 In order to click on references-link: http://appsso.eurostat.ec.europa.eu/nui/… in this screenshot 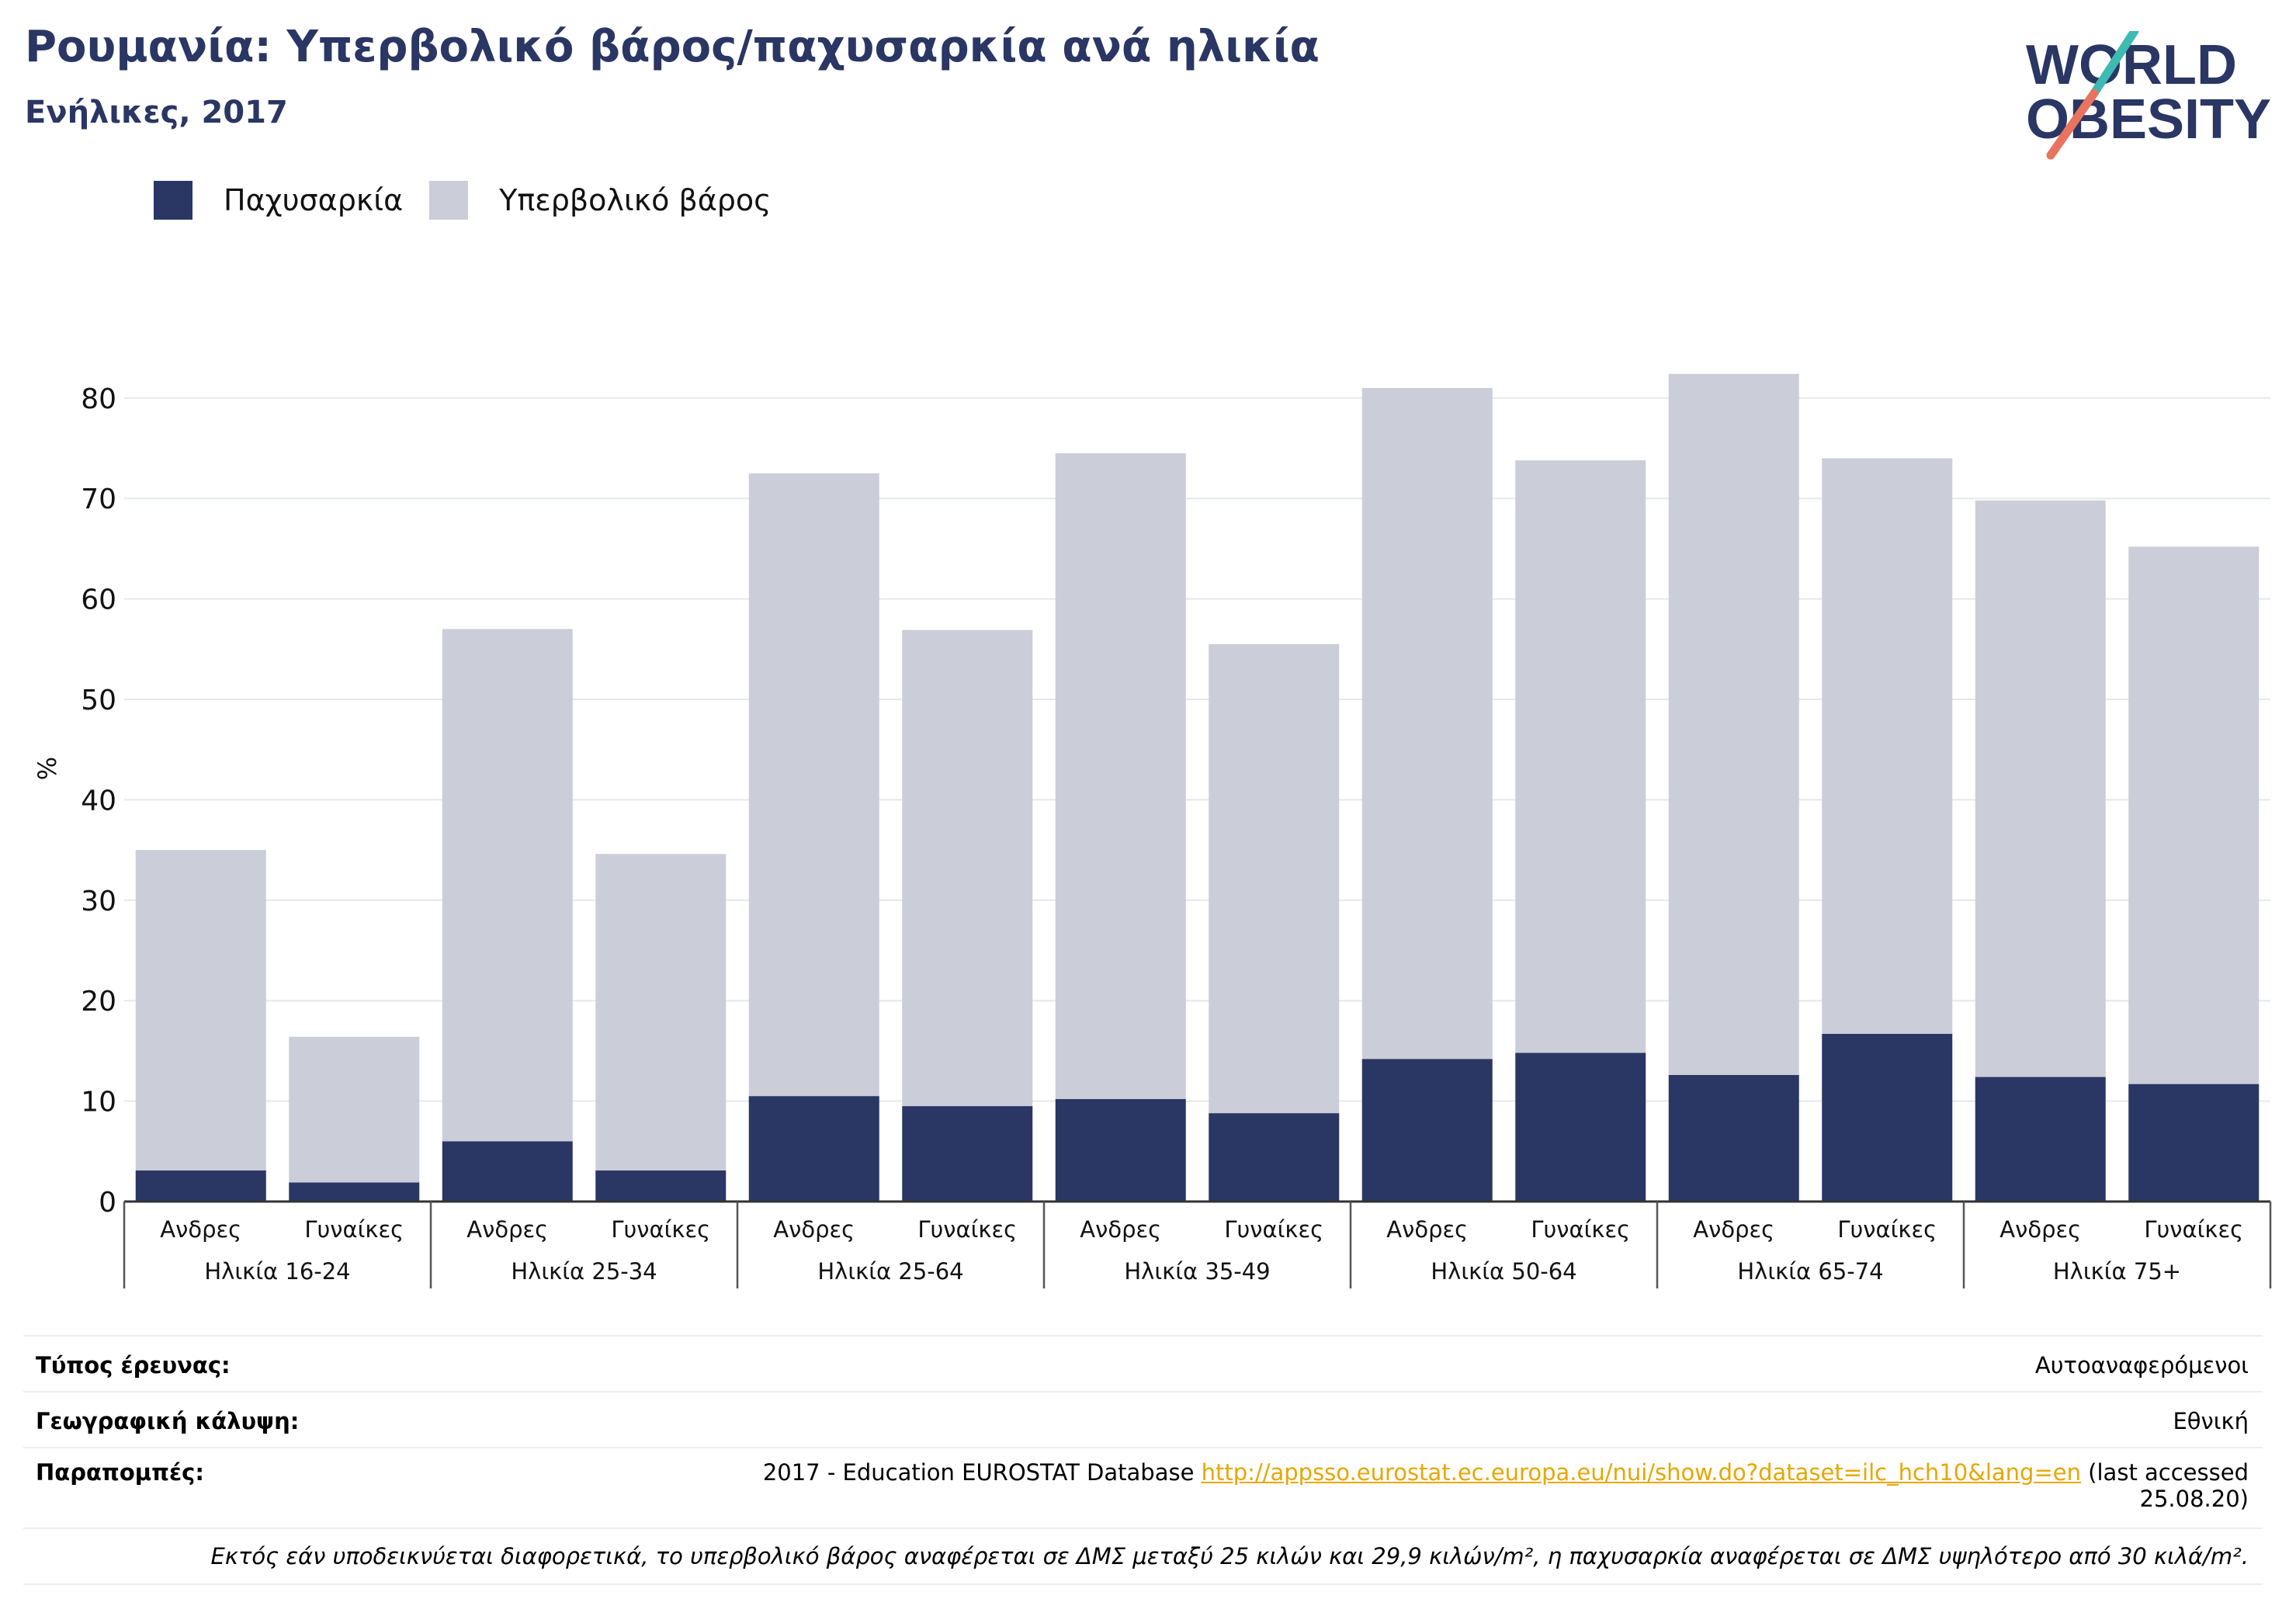, I will do `click(1641, 1472)`.